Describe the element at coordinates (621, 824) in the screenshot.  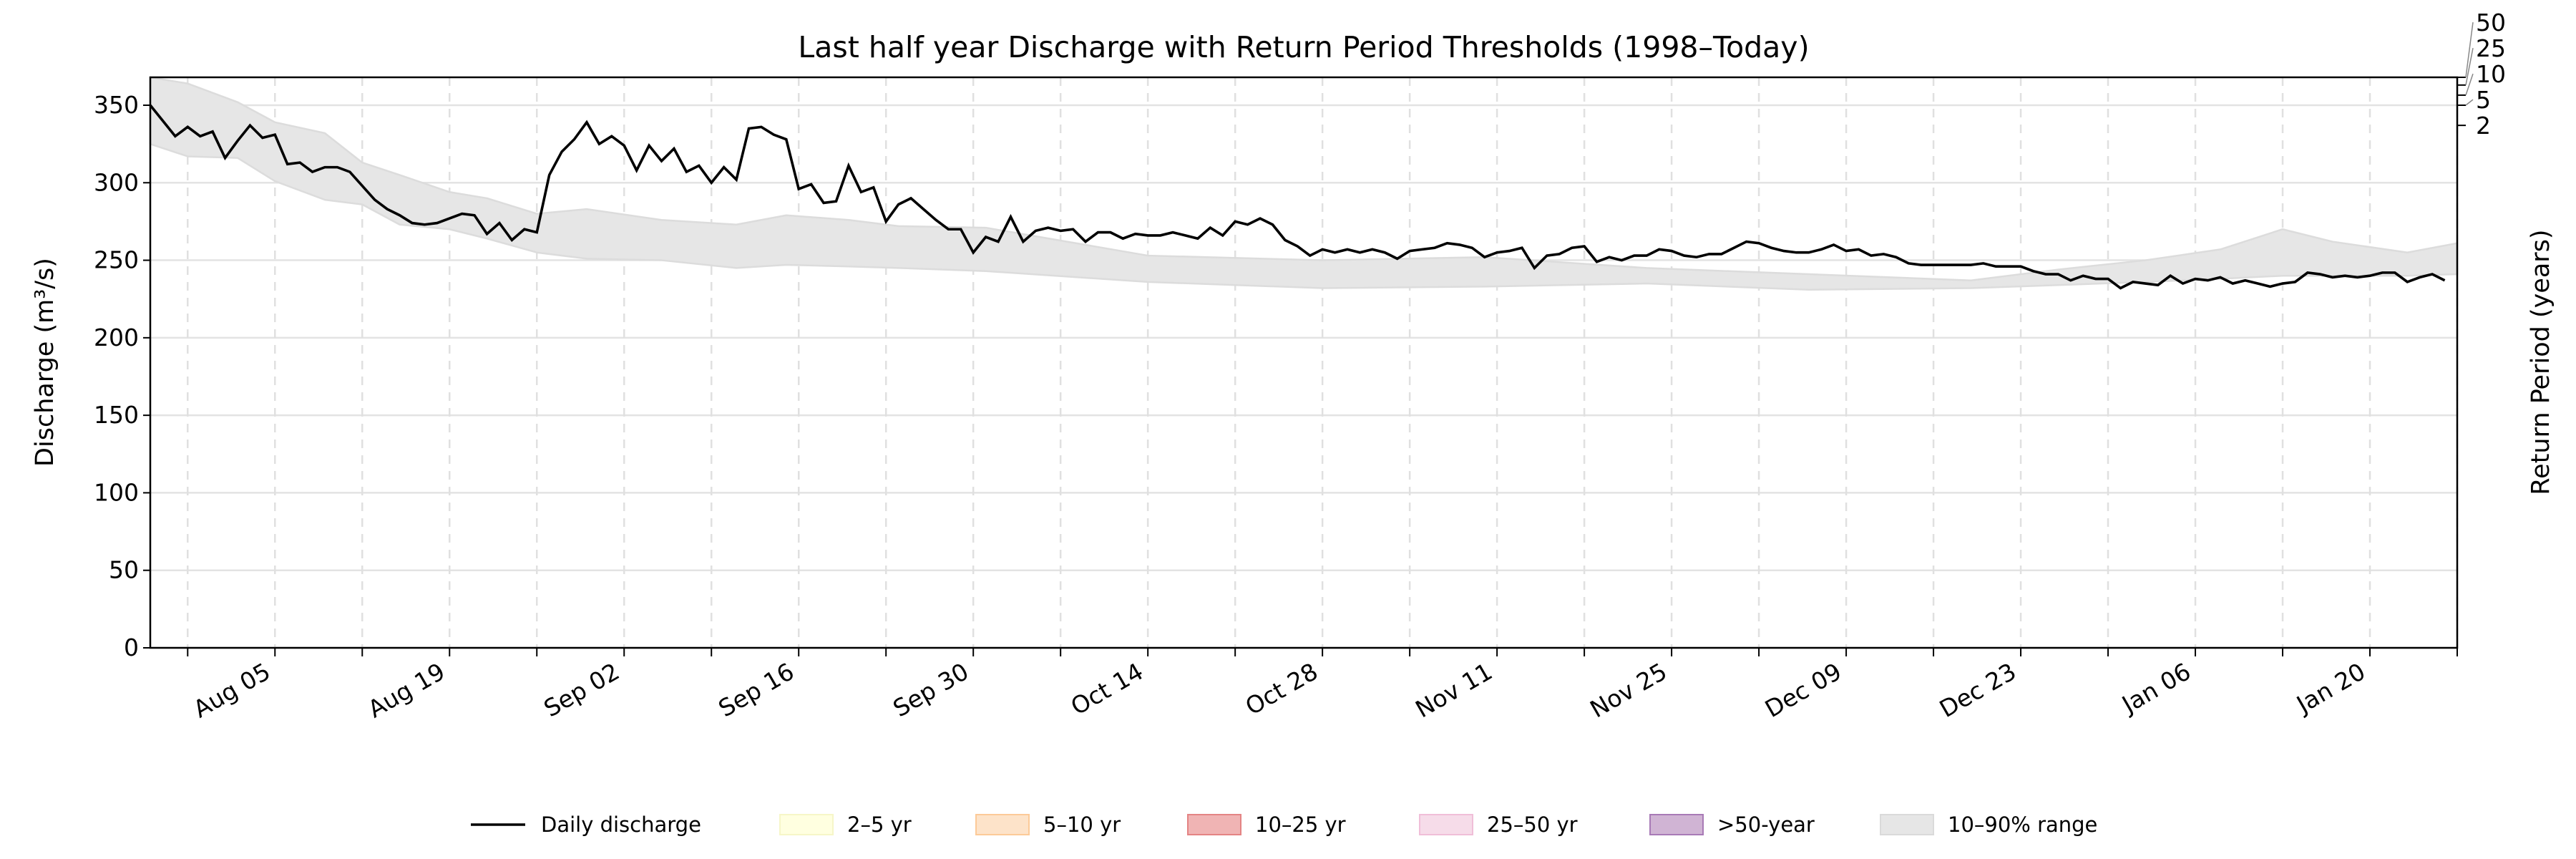
I see `legend-label: Daily discharge` at that location.